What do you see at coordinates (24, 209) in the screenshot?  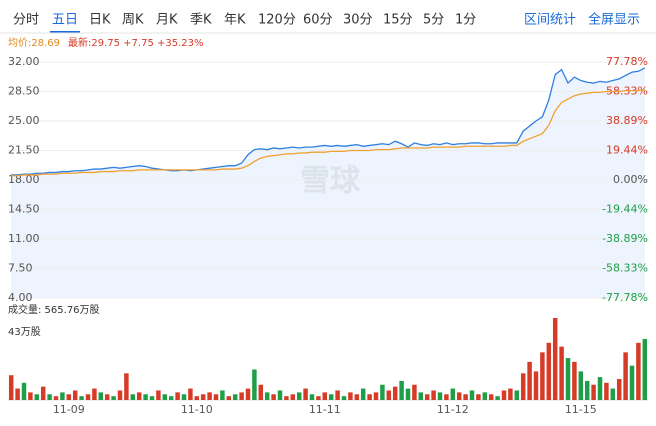 I see `y-tick-label: 14.50` at bounding box center [24, 209].